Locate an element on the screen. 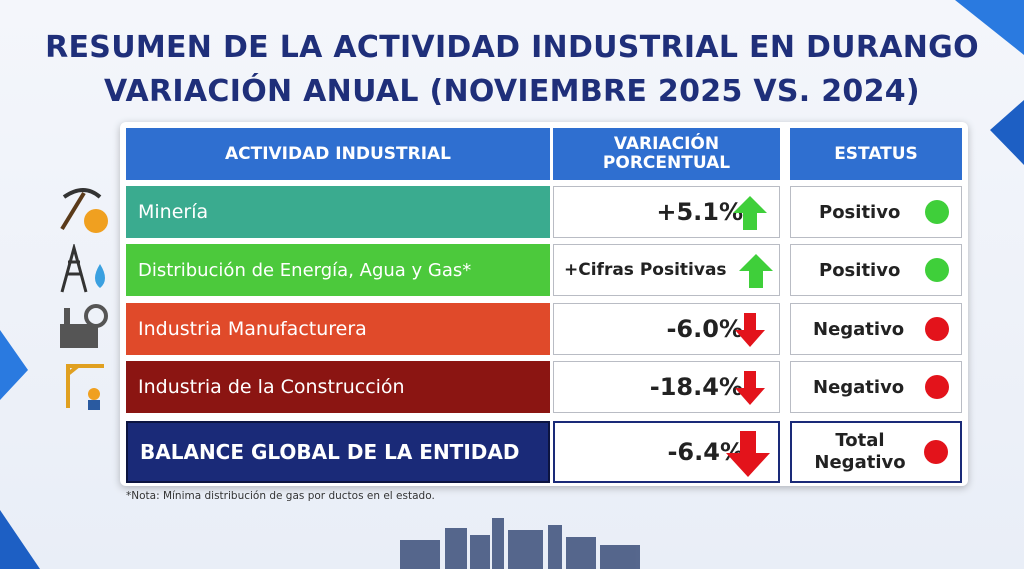 Image resolution: width=1024 pixels, height=569 pixels. activity-cell: Industria de la Construcción is located at coordinates (338, 387).